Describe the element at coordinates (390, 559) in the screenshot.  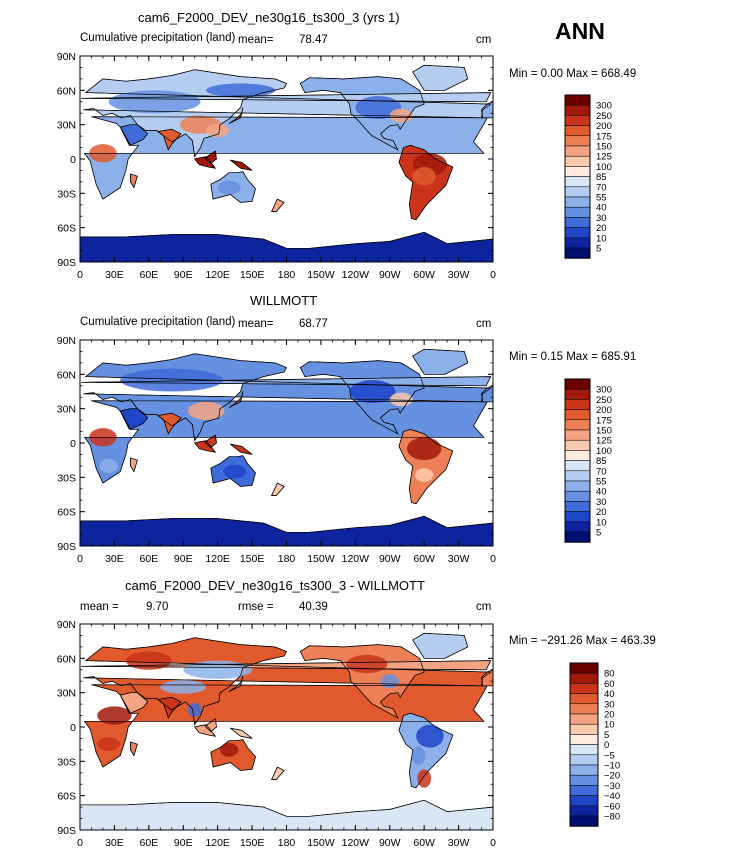
I see `lon-label: 90W` at that location.